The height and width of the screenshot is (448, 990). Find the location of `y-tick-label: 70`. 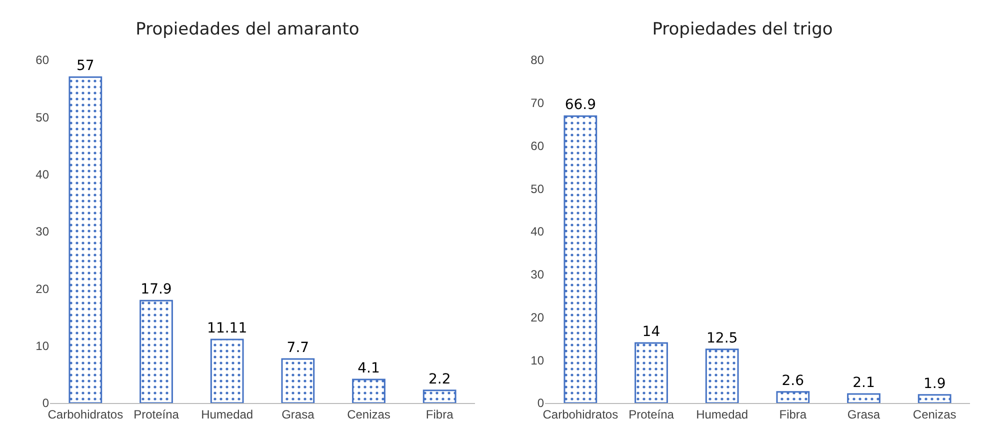

y-tick-label: 70 is located at coordinates (537, 103).